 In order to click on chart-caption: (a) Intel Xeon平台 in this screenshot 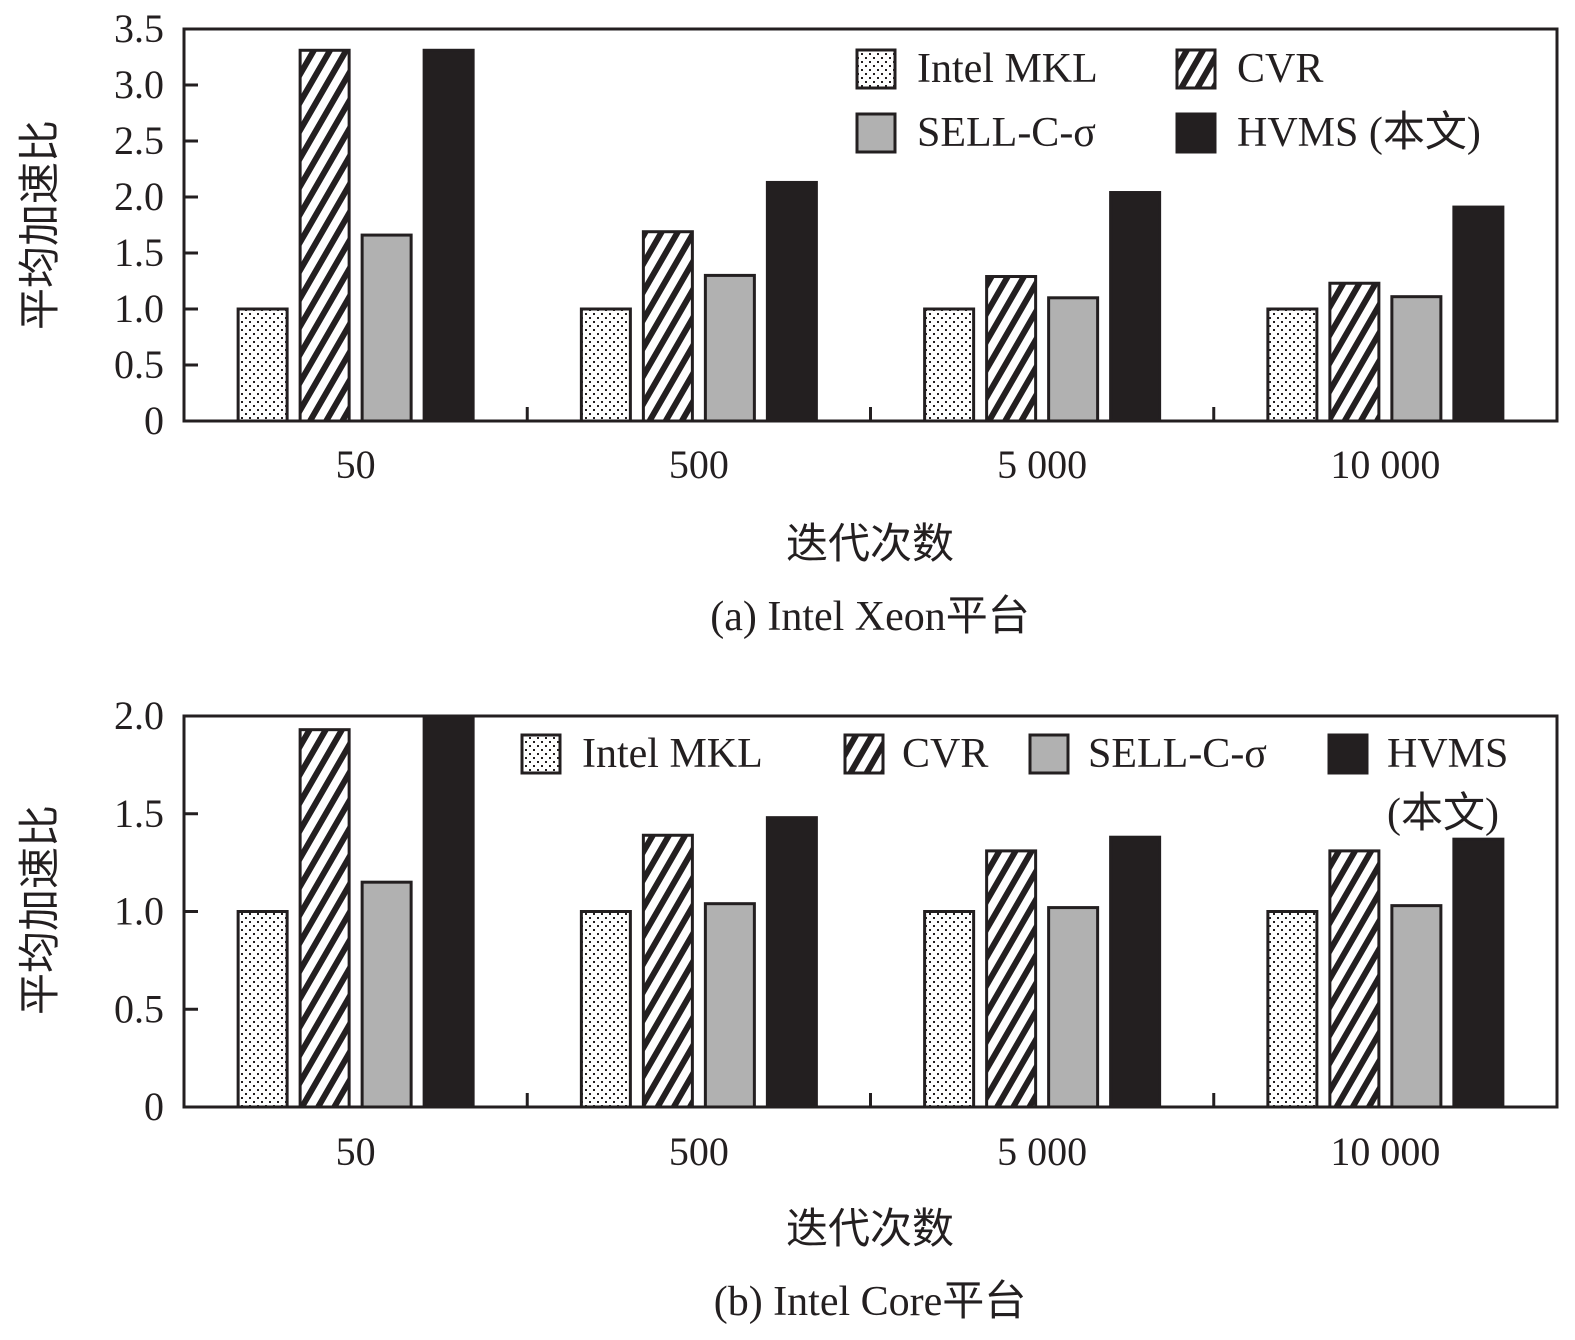, I will do `click(870, 617)`.